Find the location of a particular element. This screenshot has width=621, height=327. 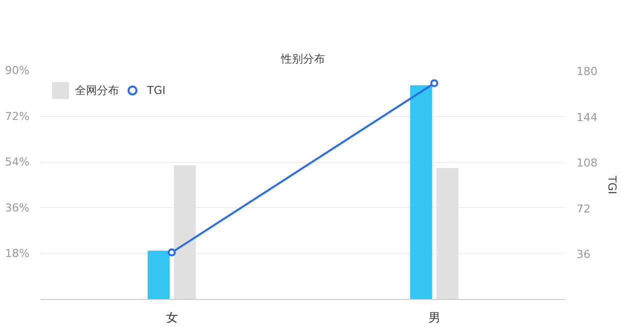

y-tick-label: 54% is located at coordinates (17, 162).